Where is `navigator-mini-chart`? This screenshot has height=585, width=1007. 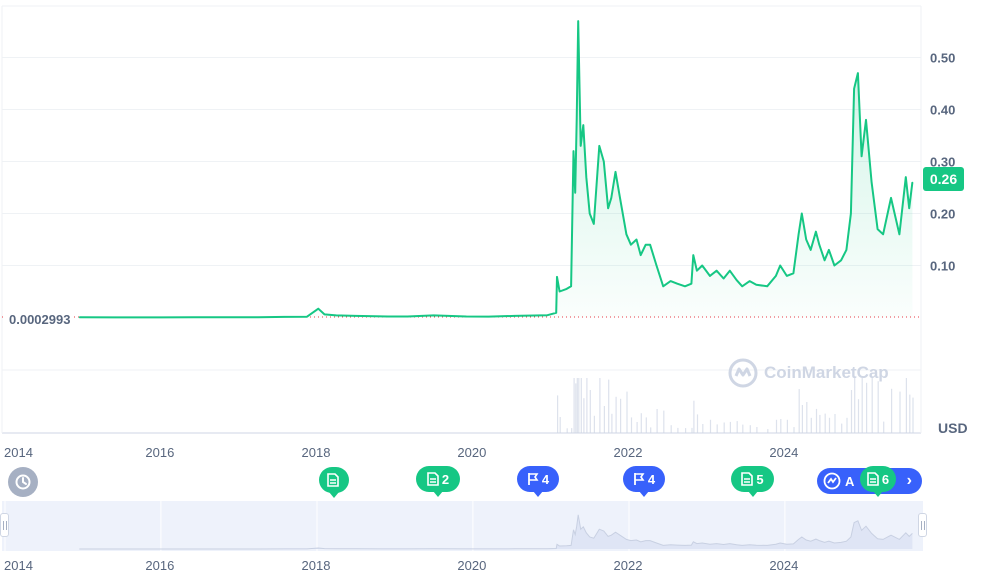 navigator-mini-chart is located at coordinates (458, 526).